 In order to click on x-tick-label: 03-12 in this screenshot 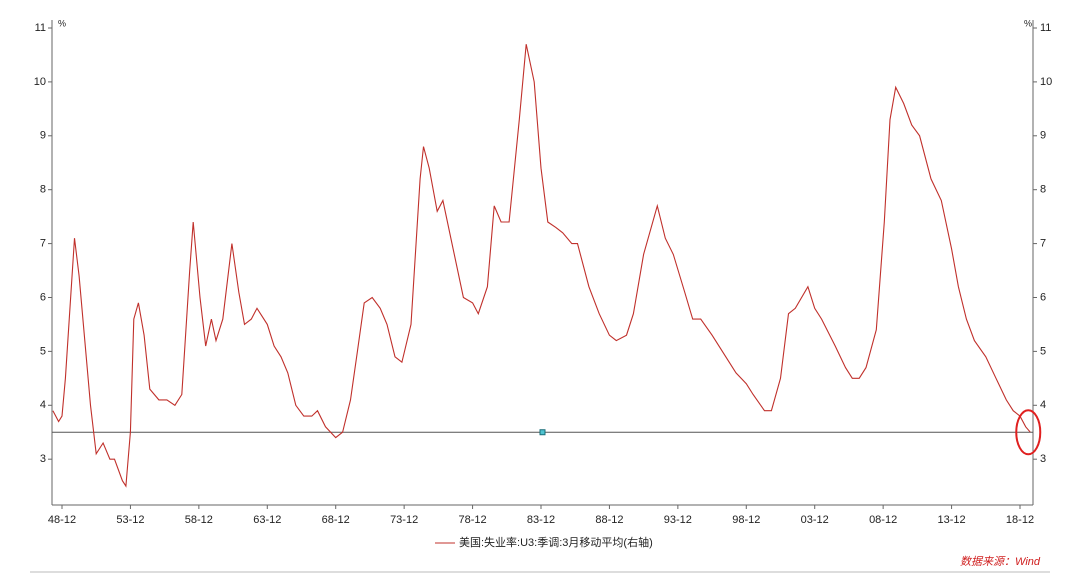, I will do `click(815, 520)`.